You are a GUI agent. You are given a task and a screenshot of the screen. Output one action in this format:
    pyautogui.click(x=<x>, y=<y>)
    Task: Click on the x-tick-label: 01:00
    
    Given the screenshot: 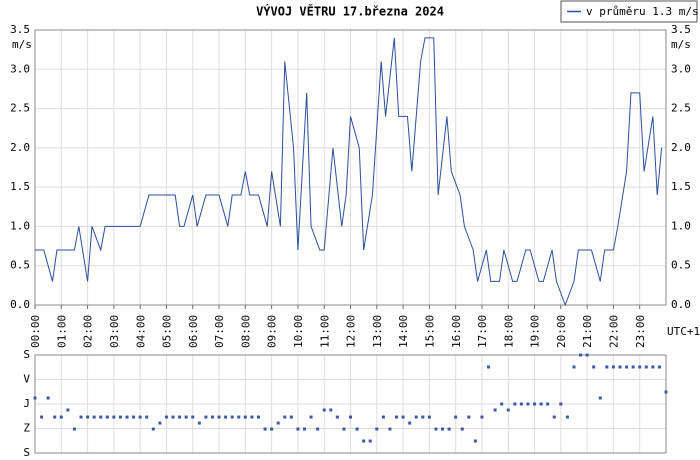 What is the action you would take?
    pyautogui.click(x=61, y=331)
    